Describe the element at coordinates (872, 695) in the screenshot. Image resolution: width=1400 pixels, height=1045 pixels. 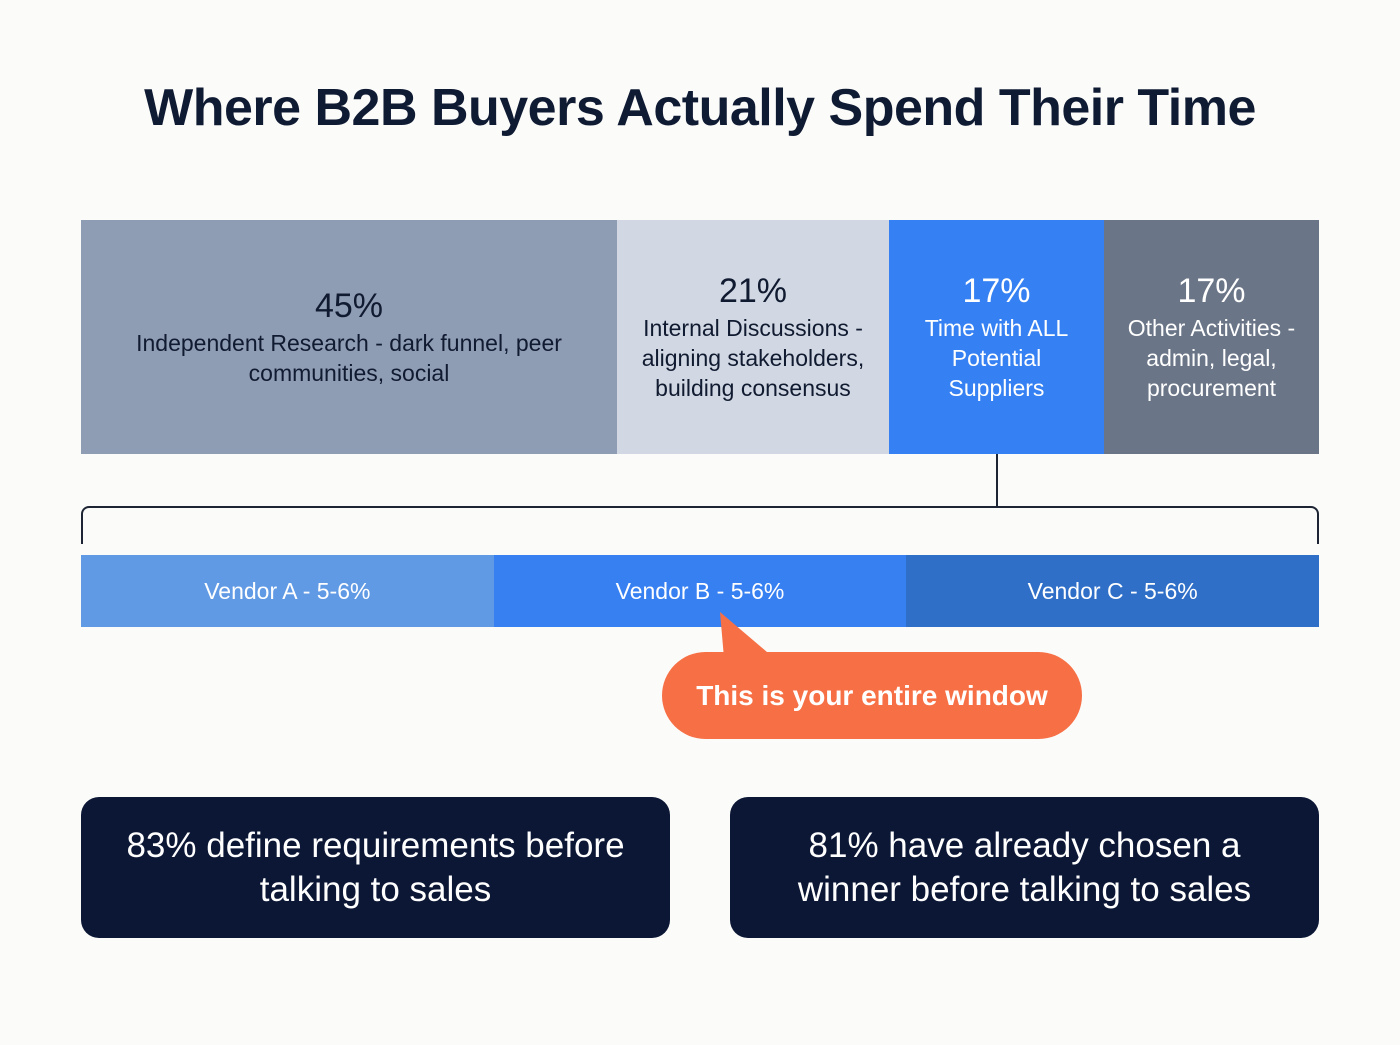
I see `callout-bubble: This is your entire window` at that location.